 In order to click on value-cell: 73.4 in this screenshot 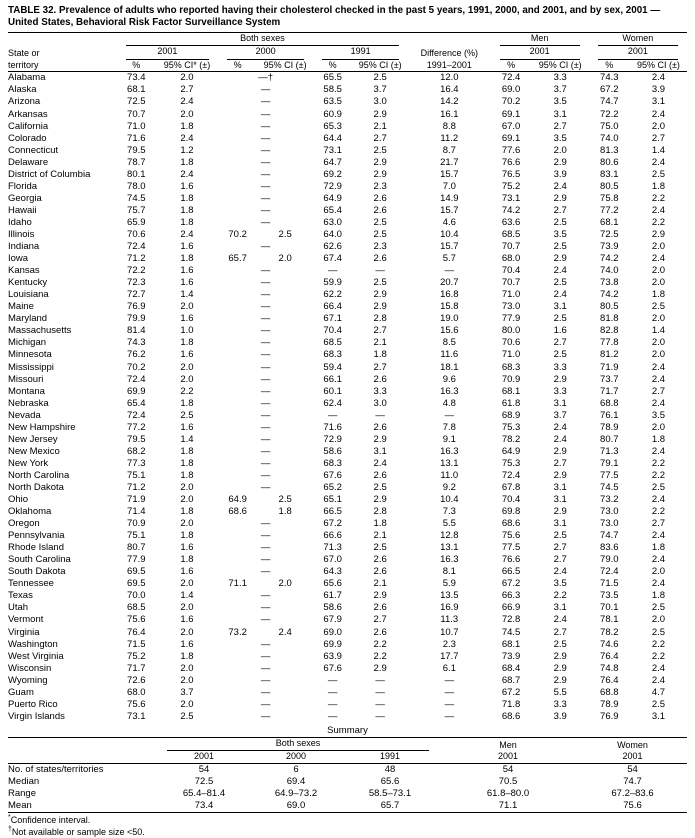, I will do `click(204, 807)`.